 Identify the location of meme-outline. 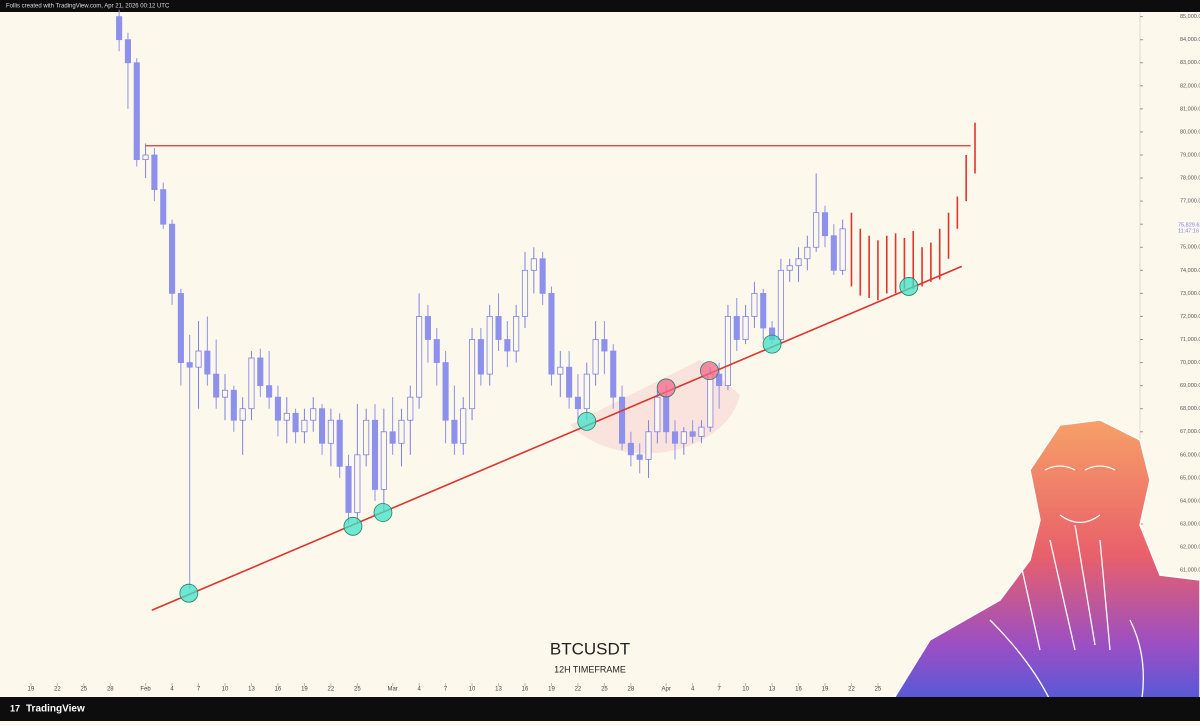
(1066, 588).